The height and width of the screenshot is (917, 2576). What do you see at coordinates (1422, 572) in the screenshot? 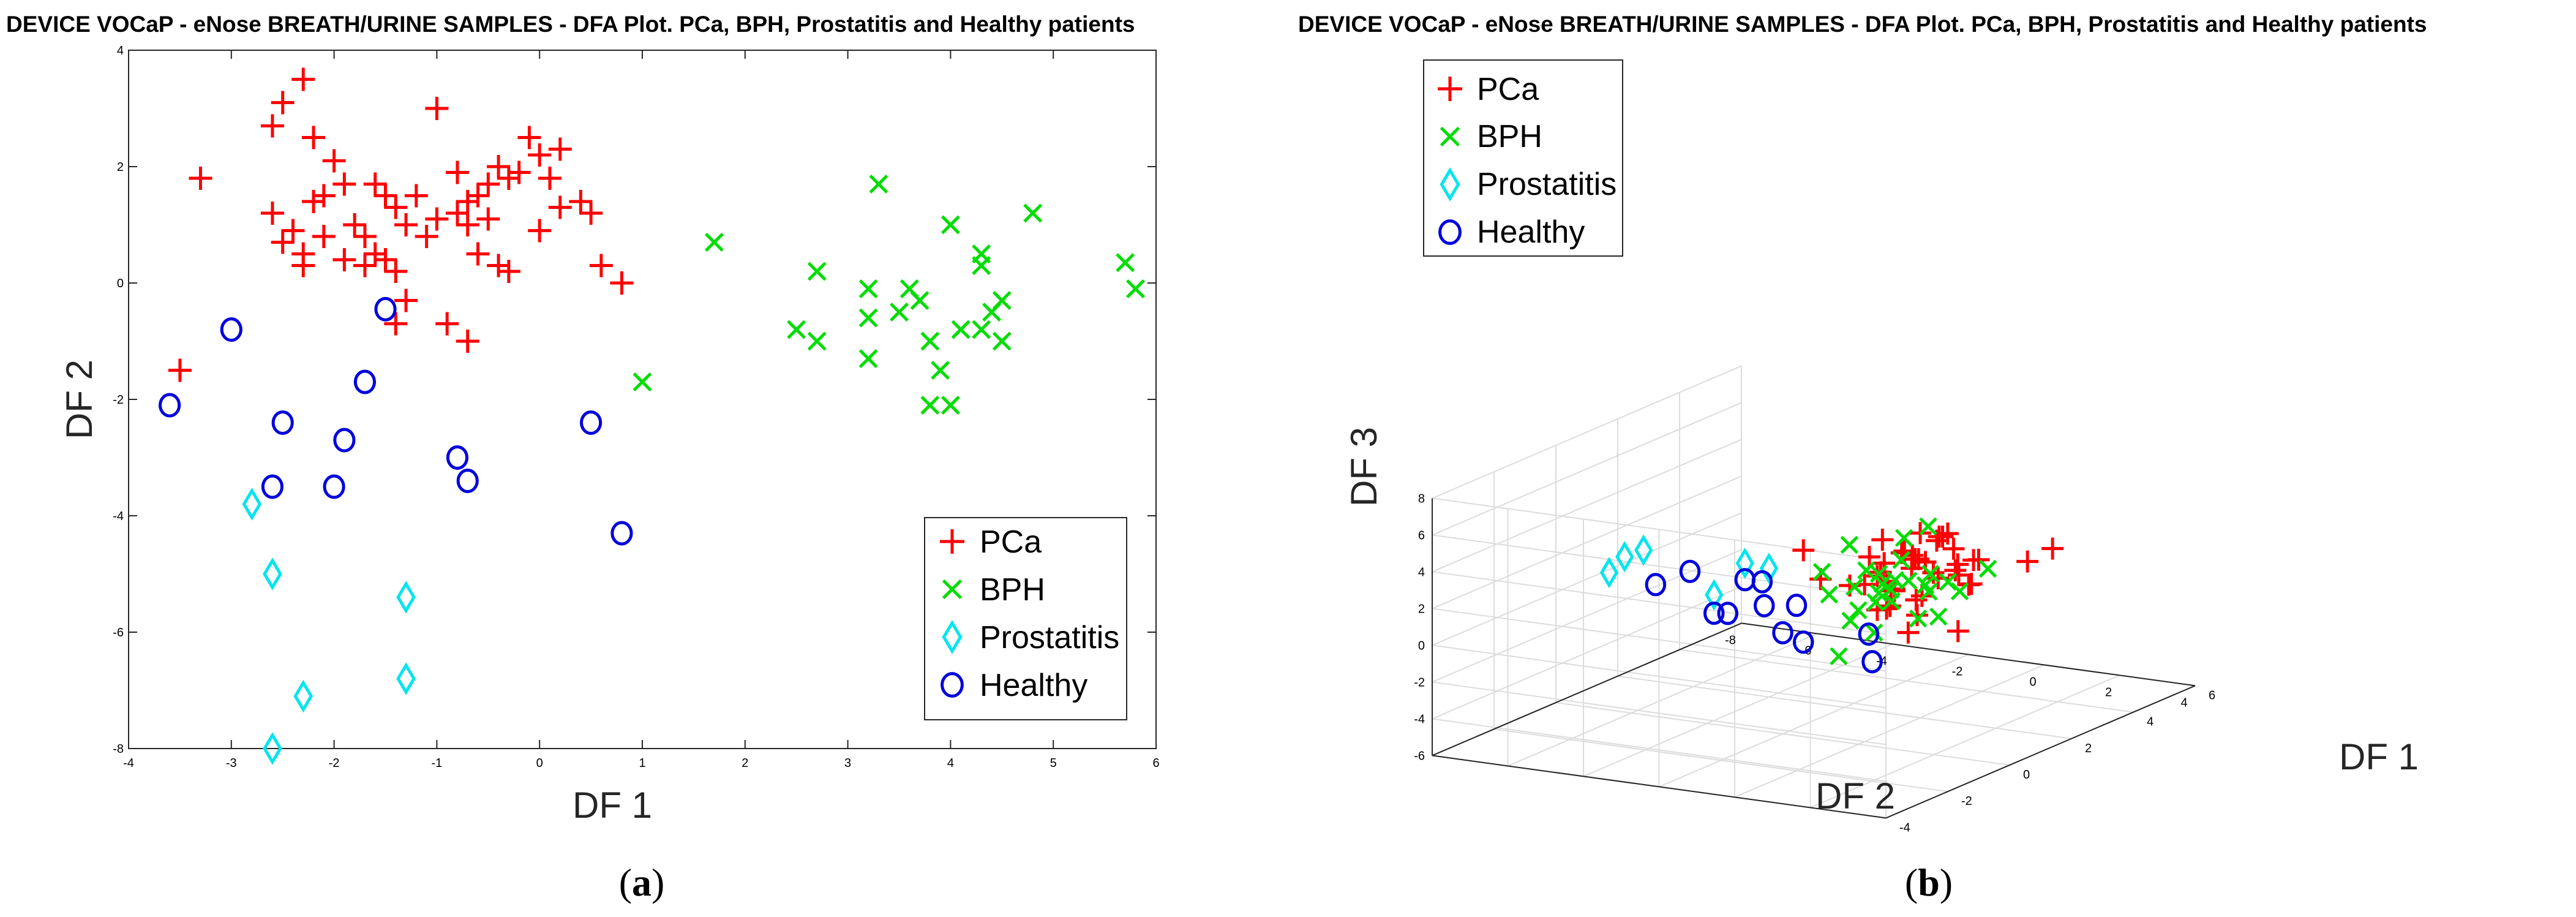
I see `chart-b-ztick-label: 4` at bounding box center [1422, 572].